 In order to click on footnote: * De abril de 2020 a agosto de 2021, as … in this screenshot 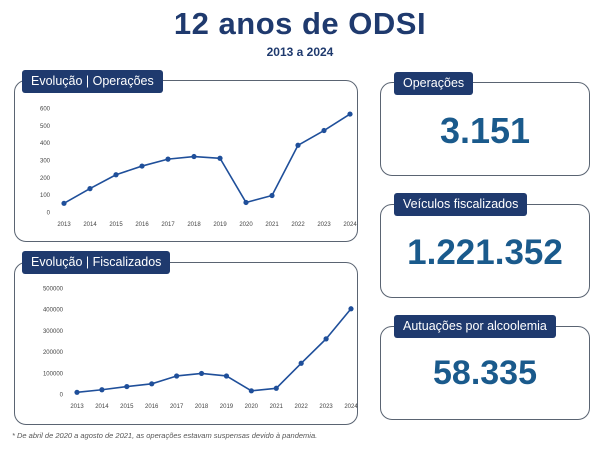, I will do `click(165, 435)`.